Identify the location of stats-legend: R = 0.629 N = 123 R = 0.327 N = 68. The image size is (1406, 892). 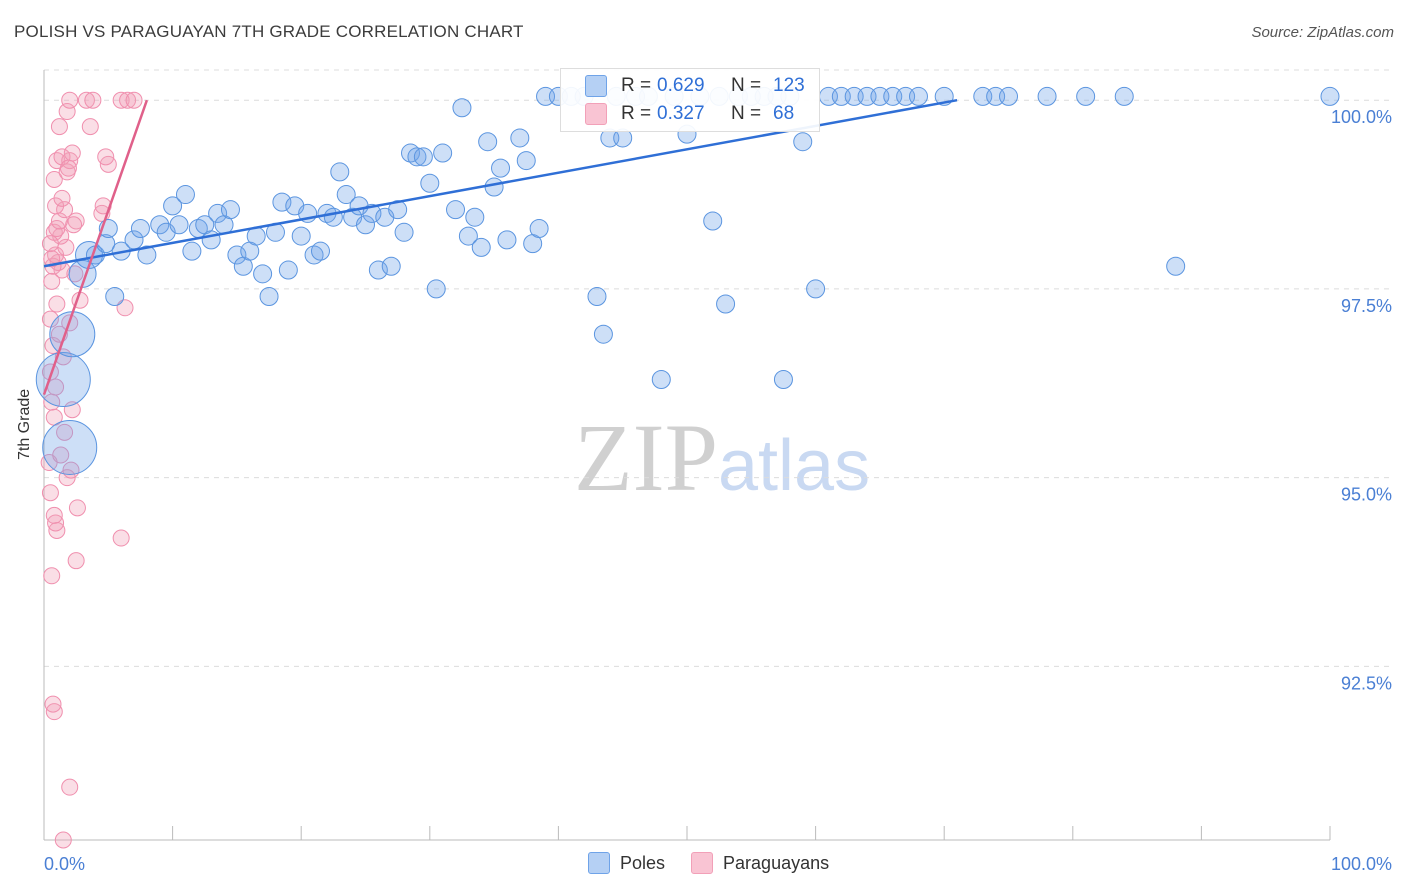
(690, 100).